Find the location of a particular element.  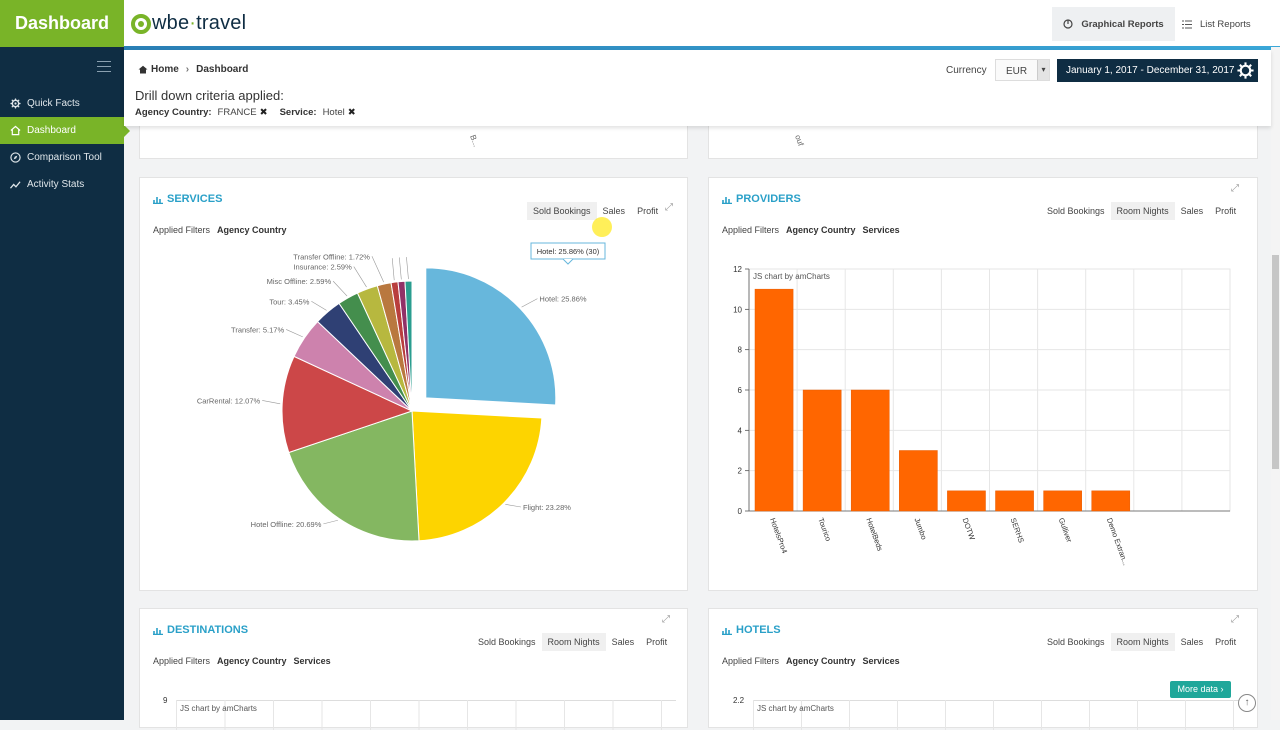

sidebar-item-label: Dashboard is located at coordinates (51, 130).